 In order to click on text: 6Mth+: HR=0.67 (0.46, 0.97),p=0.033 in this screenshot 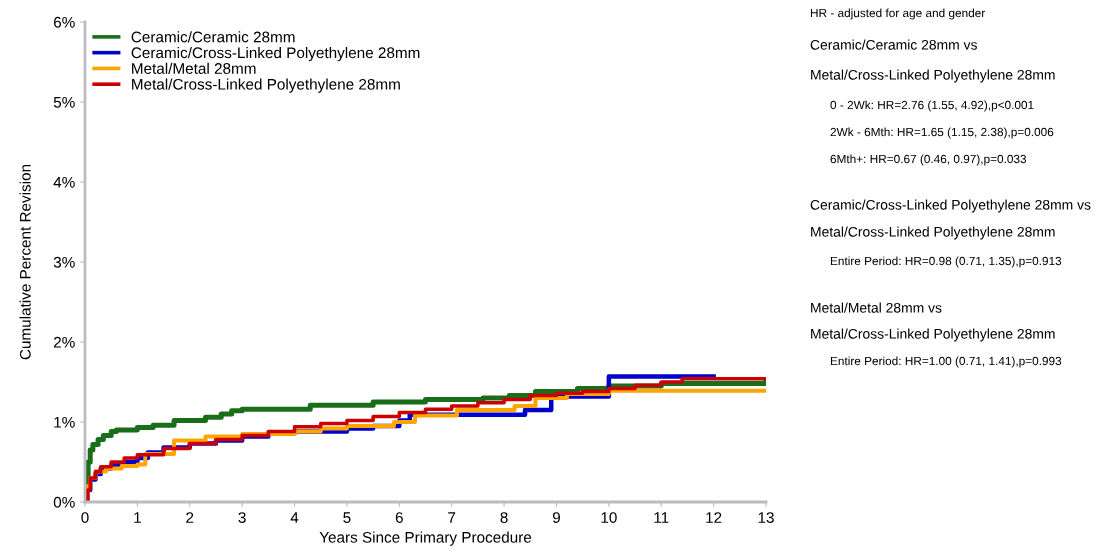, I will do `click(928, 160)`.